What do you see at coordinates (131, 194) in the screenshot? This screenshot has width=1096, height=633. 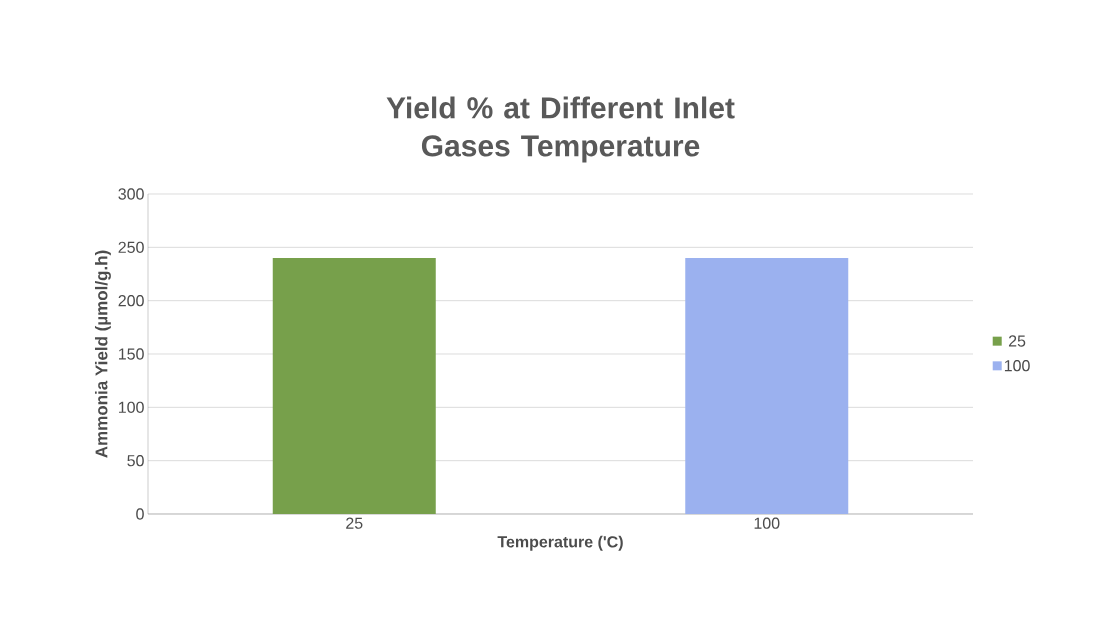 I see `y-tick-label: 300` at bounding box center [131, 194].